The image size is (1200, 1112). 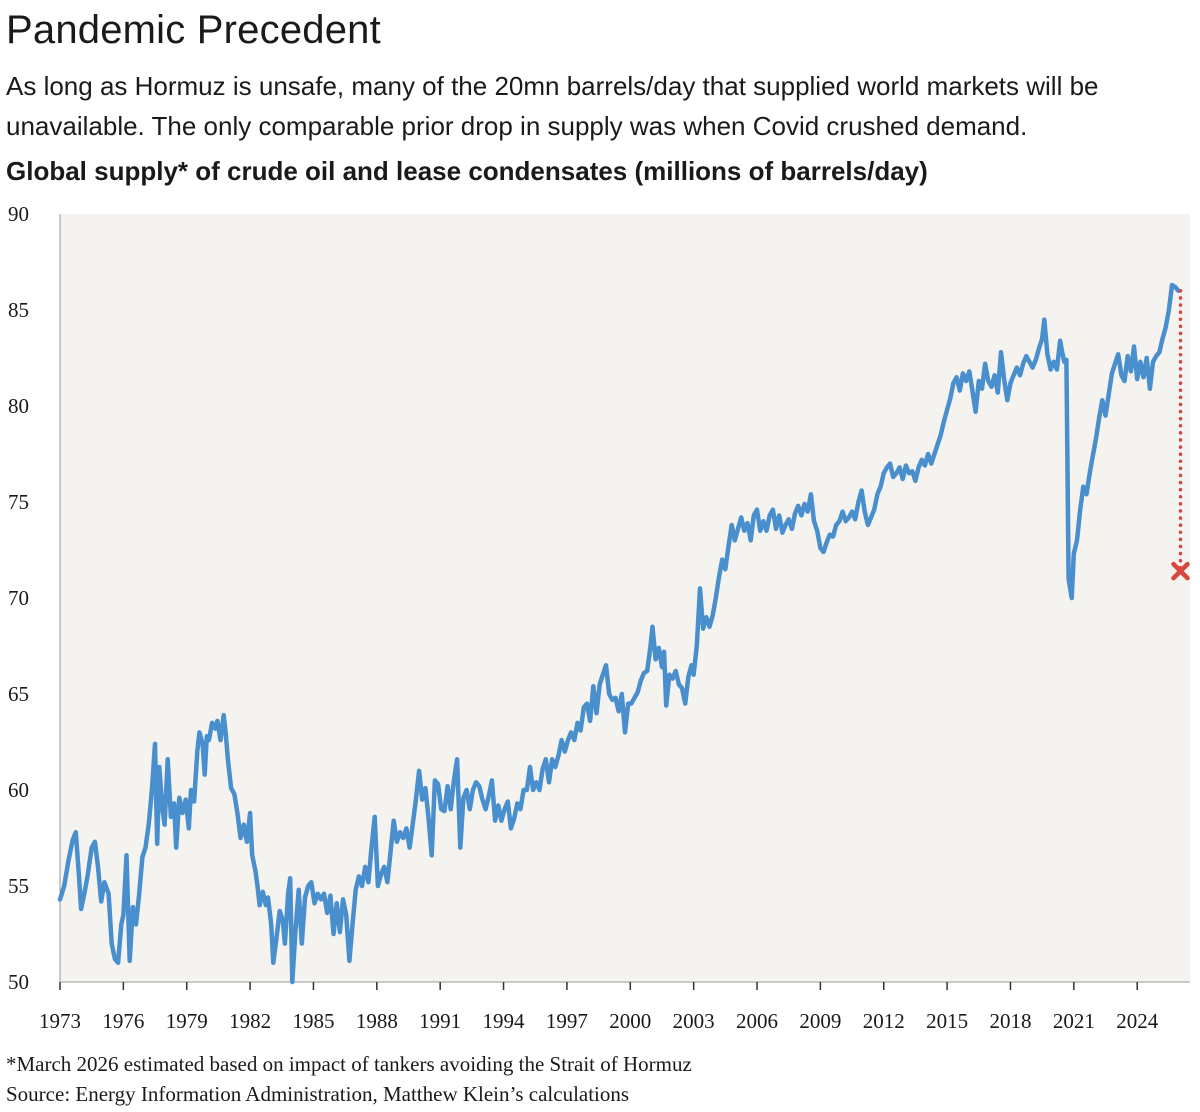 What do you see at coordinates (377, 1021) in the screenshot?
I see `x-tick-label: 1988` at bounding box center [377, 1021].